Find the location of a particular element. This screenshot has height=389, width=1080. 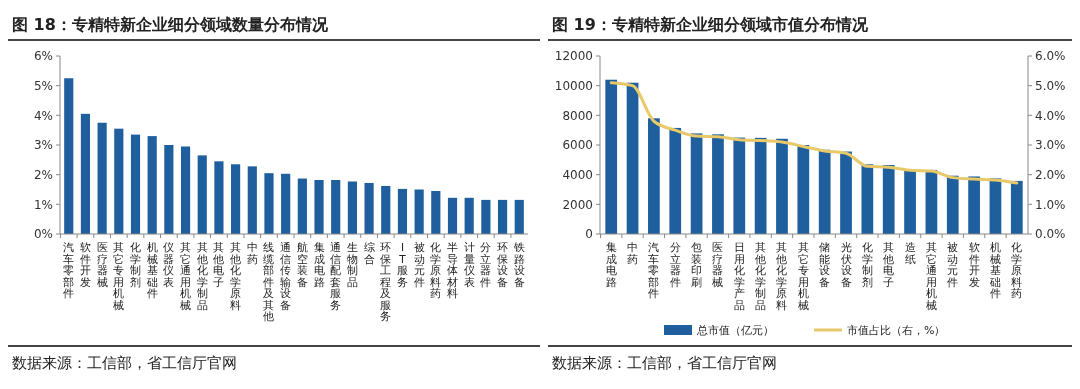

x-tick-label: 铁路设备 is located at coordinates (518, 264).